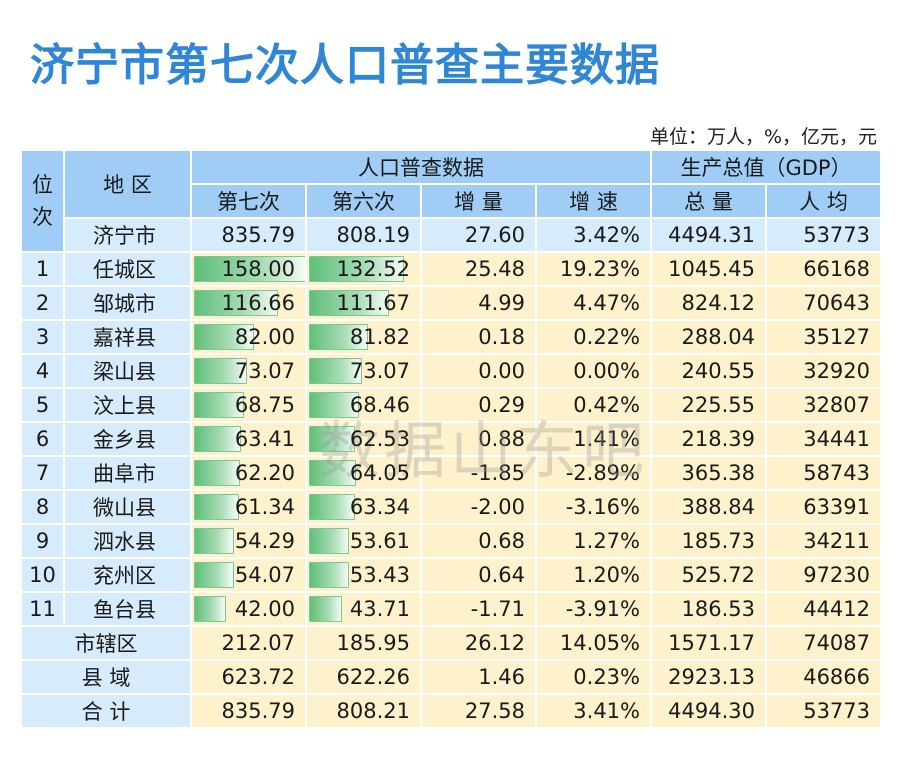 The height and width of the screenshot is (774, 899). Describe the element at coordinates (823, 235) in the screenshot. I see `city-gdp-per-capita: 53773` at that location.